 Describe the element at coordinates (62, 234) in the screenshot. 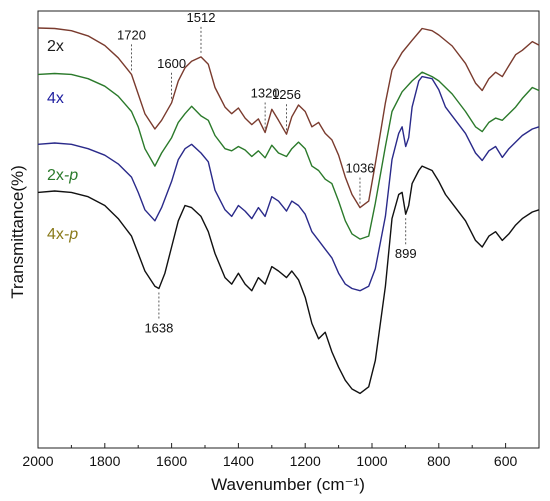

I see `legend-item: 4x-p` at that location.